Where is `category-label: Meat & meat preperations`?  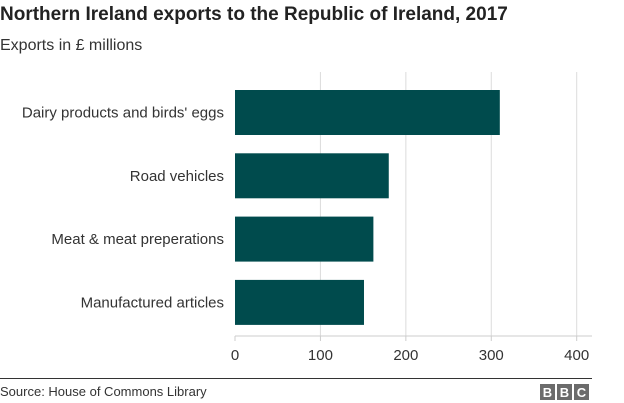 category-label: Meat & meat preperations is located at coordinates (137, 239).